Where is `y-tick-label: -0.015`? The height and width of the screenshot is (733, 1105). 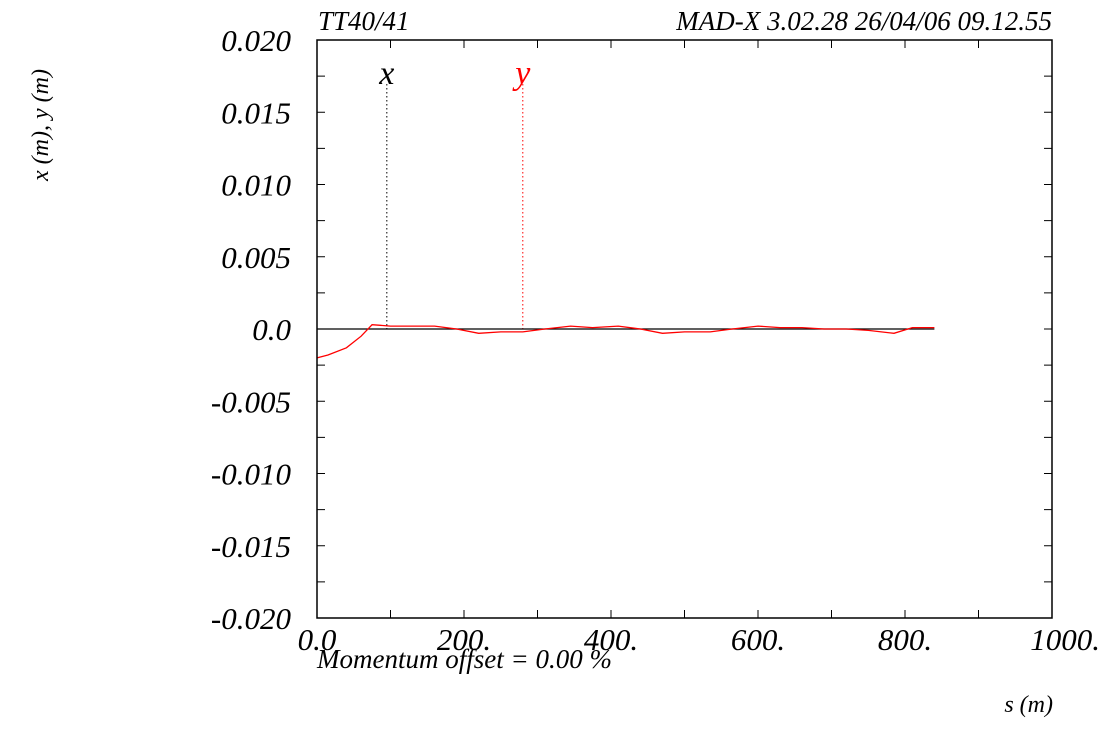
y-tick-label: -0.015 is located at coordinates (251, 546).